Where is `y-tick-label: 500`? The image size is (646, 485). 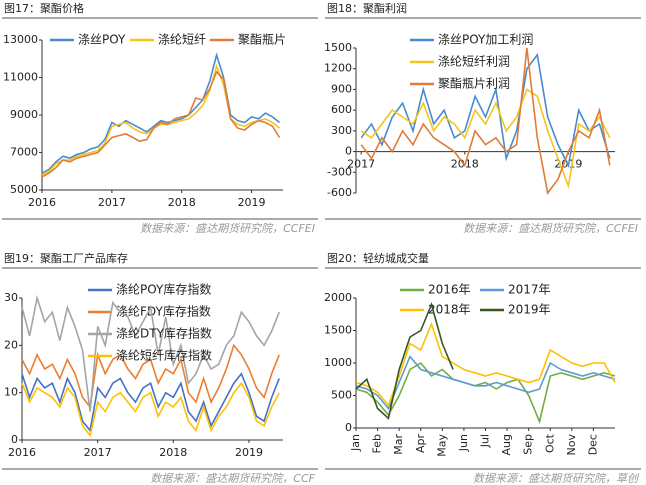
y-tick-label: 500 is located at coordinates (341, 395).